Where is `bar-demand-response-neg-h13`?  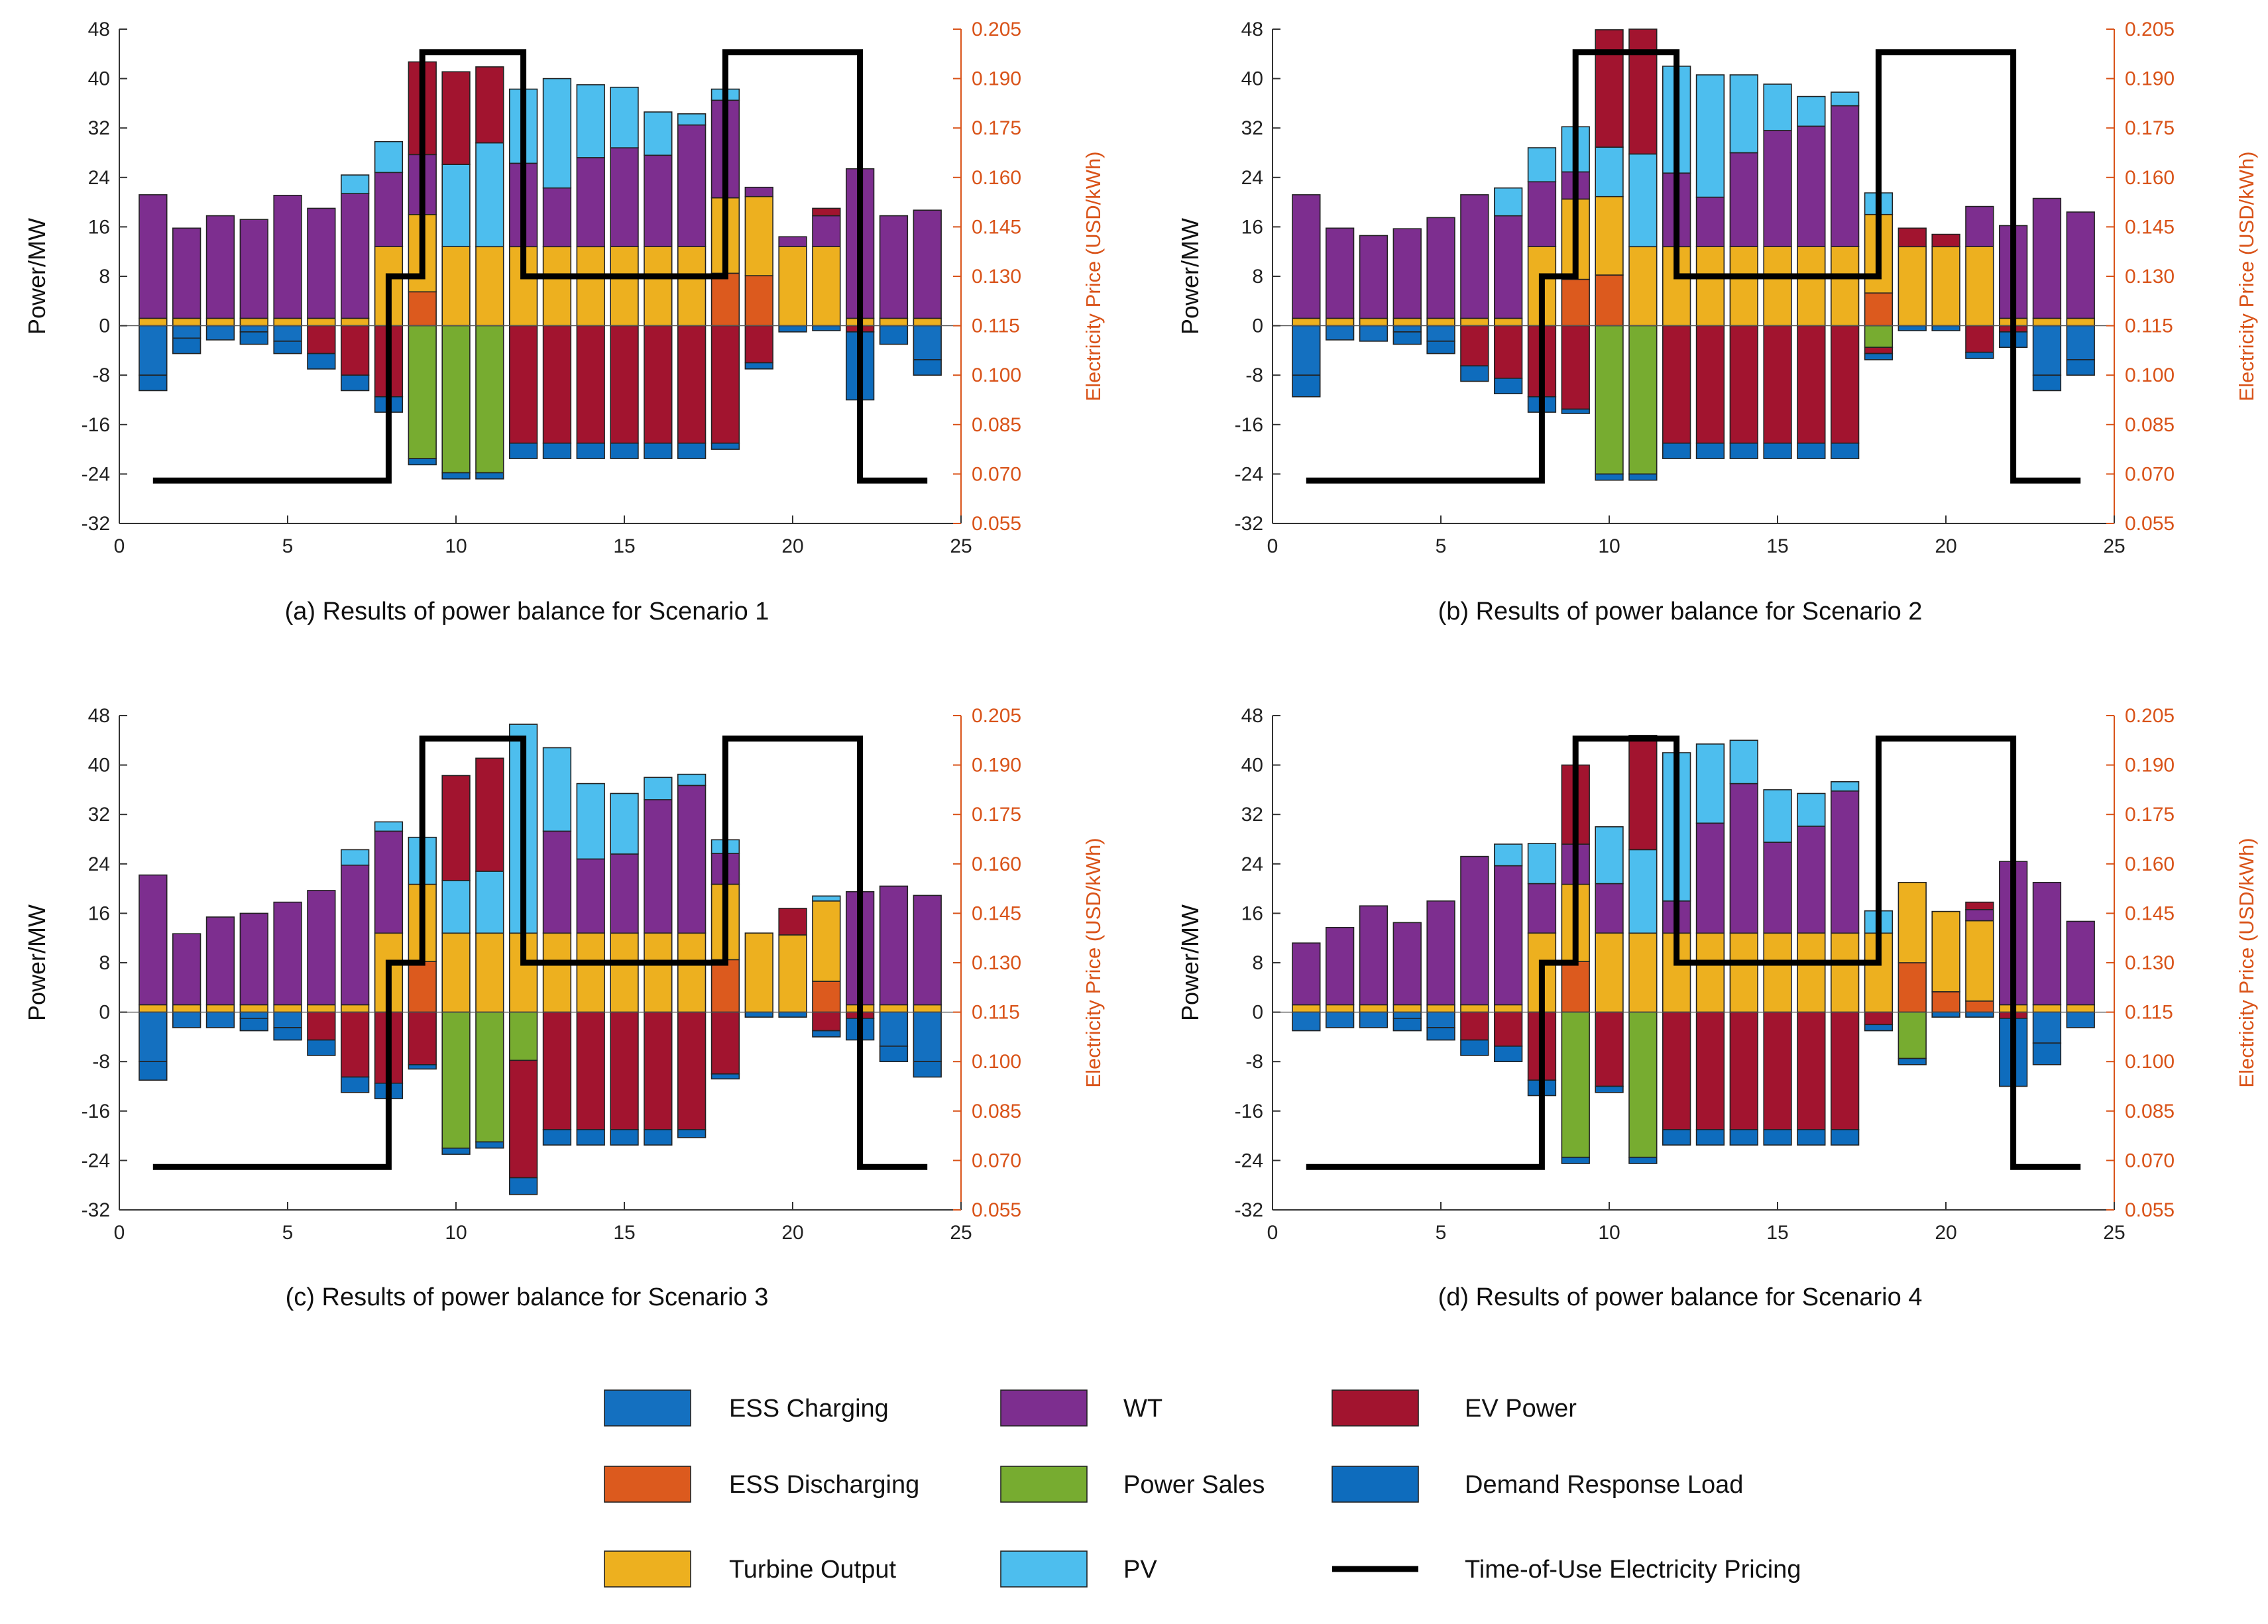
bar-demand-response-neg-h13 is located at coordinates (557, 1137).